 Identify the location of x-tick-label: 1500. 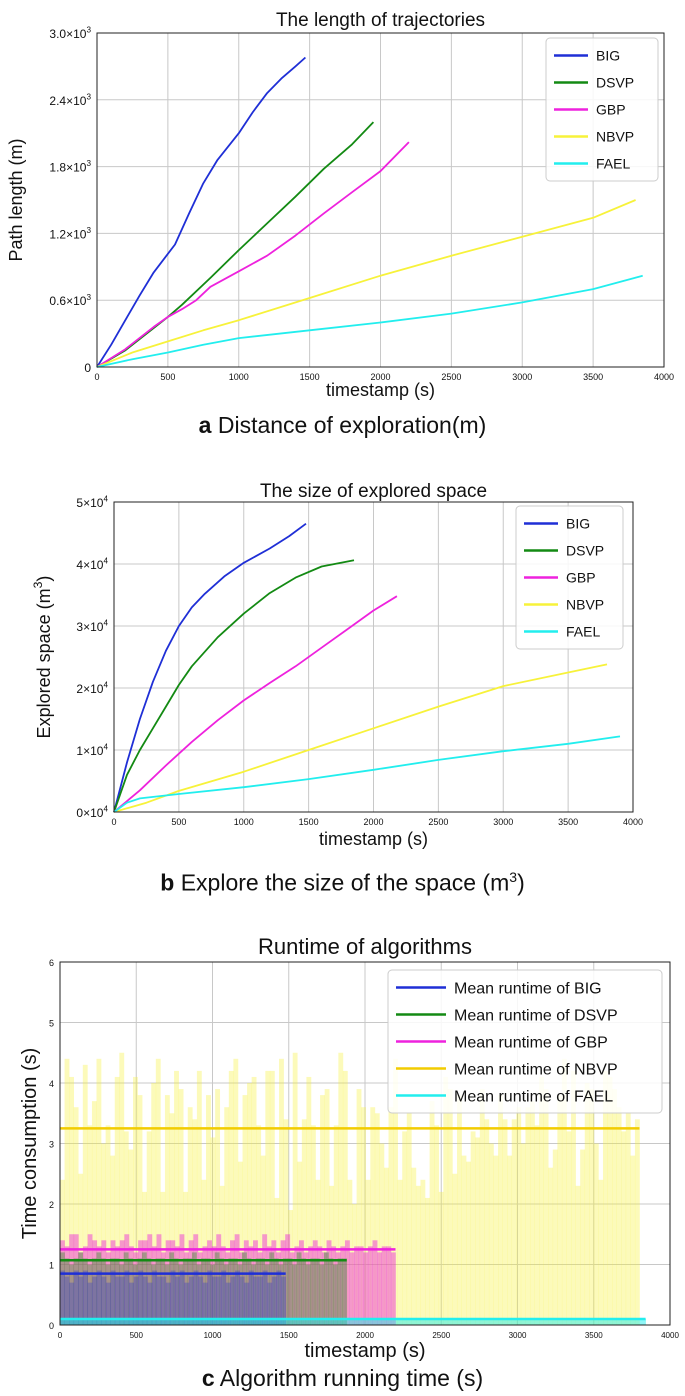
(289, 1335).